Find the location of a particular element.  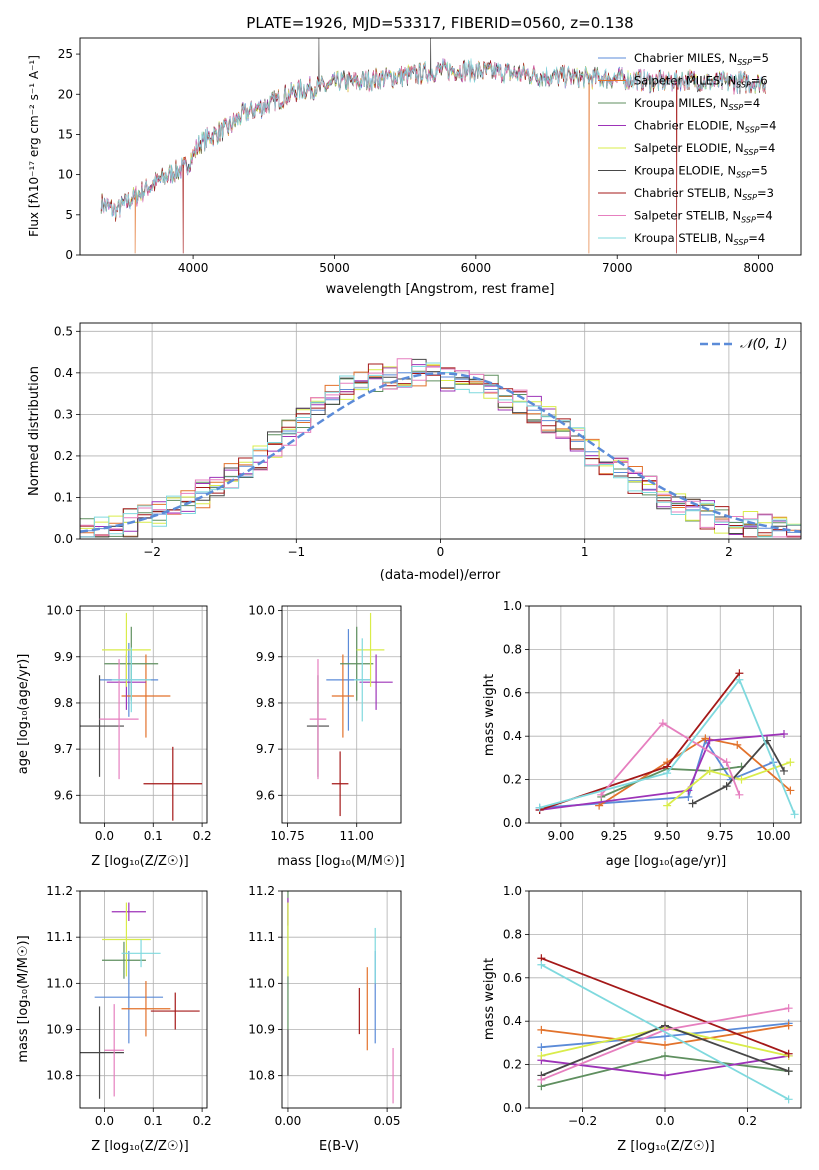

clip-massz-area is located at coordinates (140, 1000).